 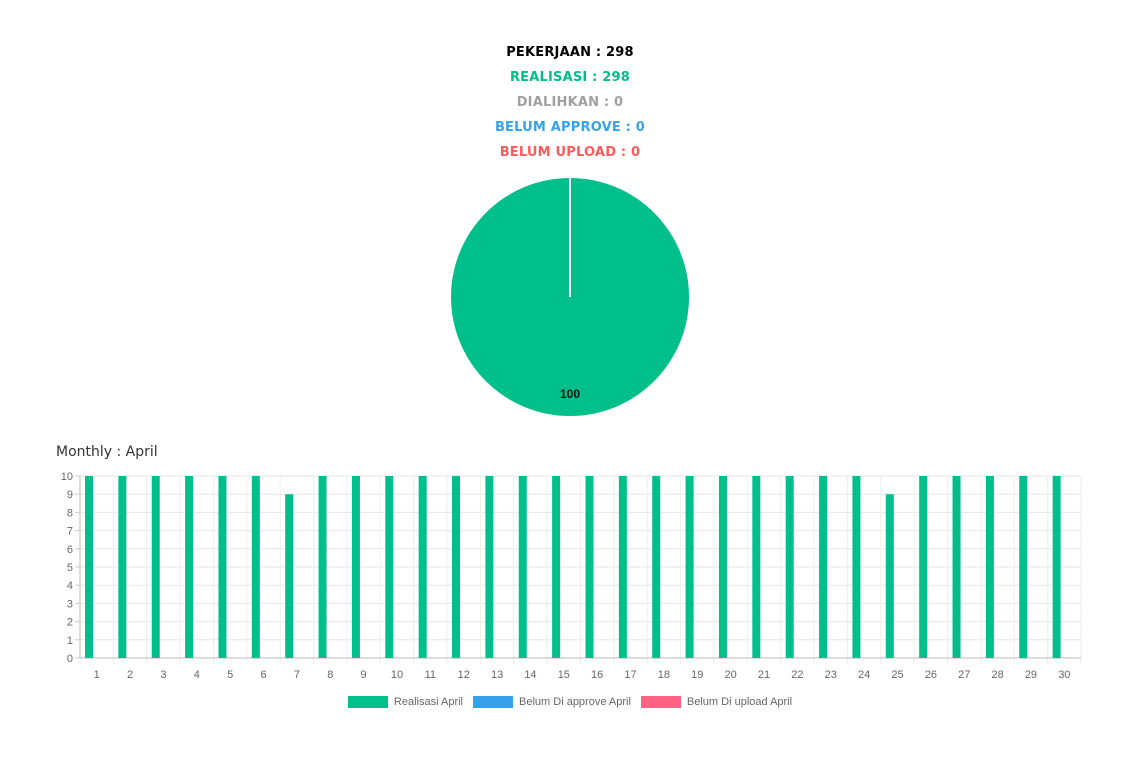 What do you see at coordinates (570, 52) in the screenshot?
I see `pekerjaan-total: PEKERJAAN : 298` at bounding box center [570, 52].